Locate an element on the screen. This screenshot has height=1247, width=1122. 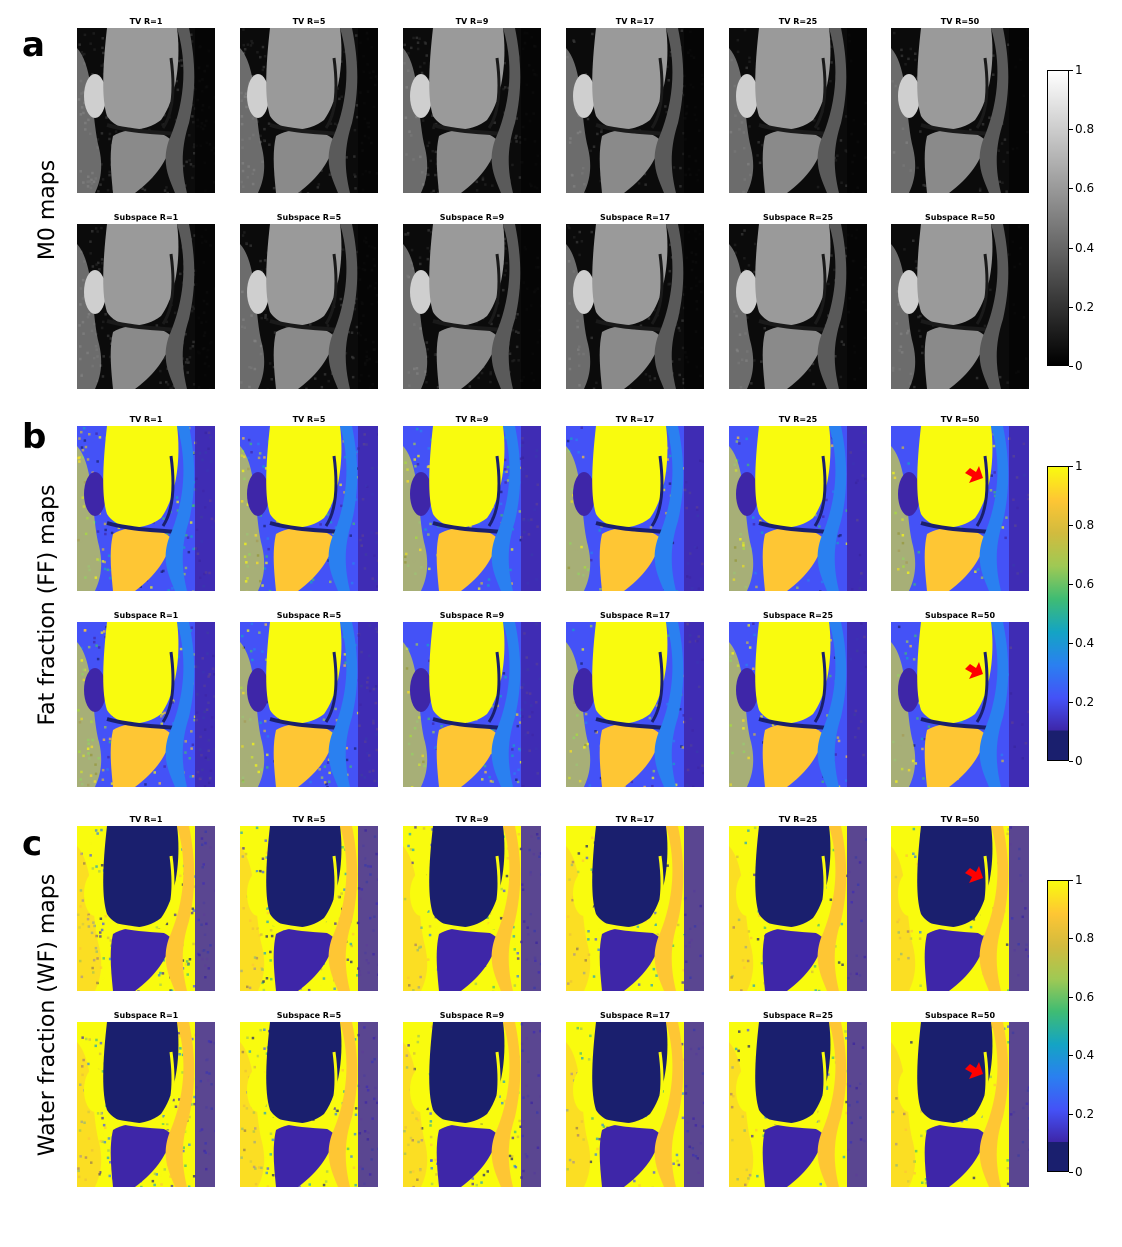
map-tile: TV R=1 is located at coordinates (146, 902).